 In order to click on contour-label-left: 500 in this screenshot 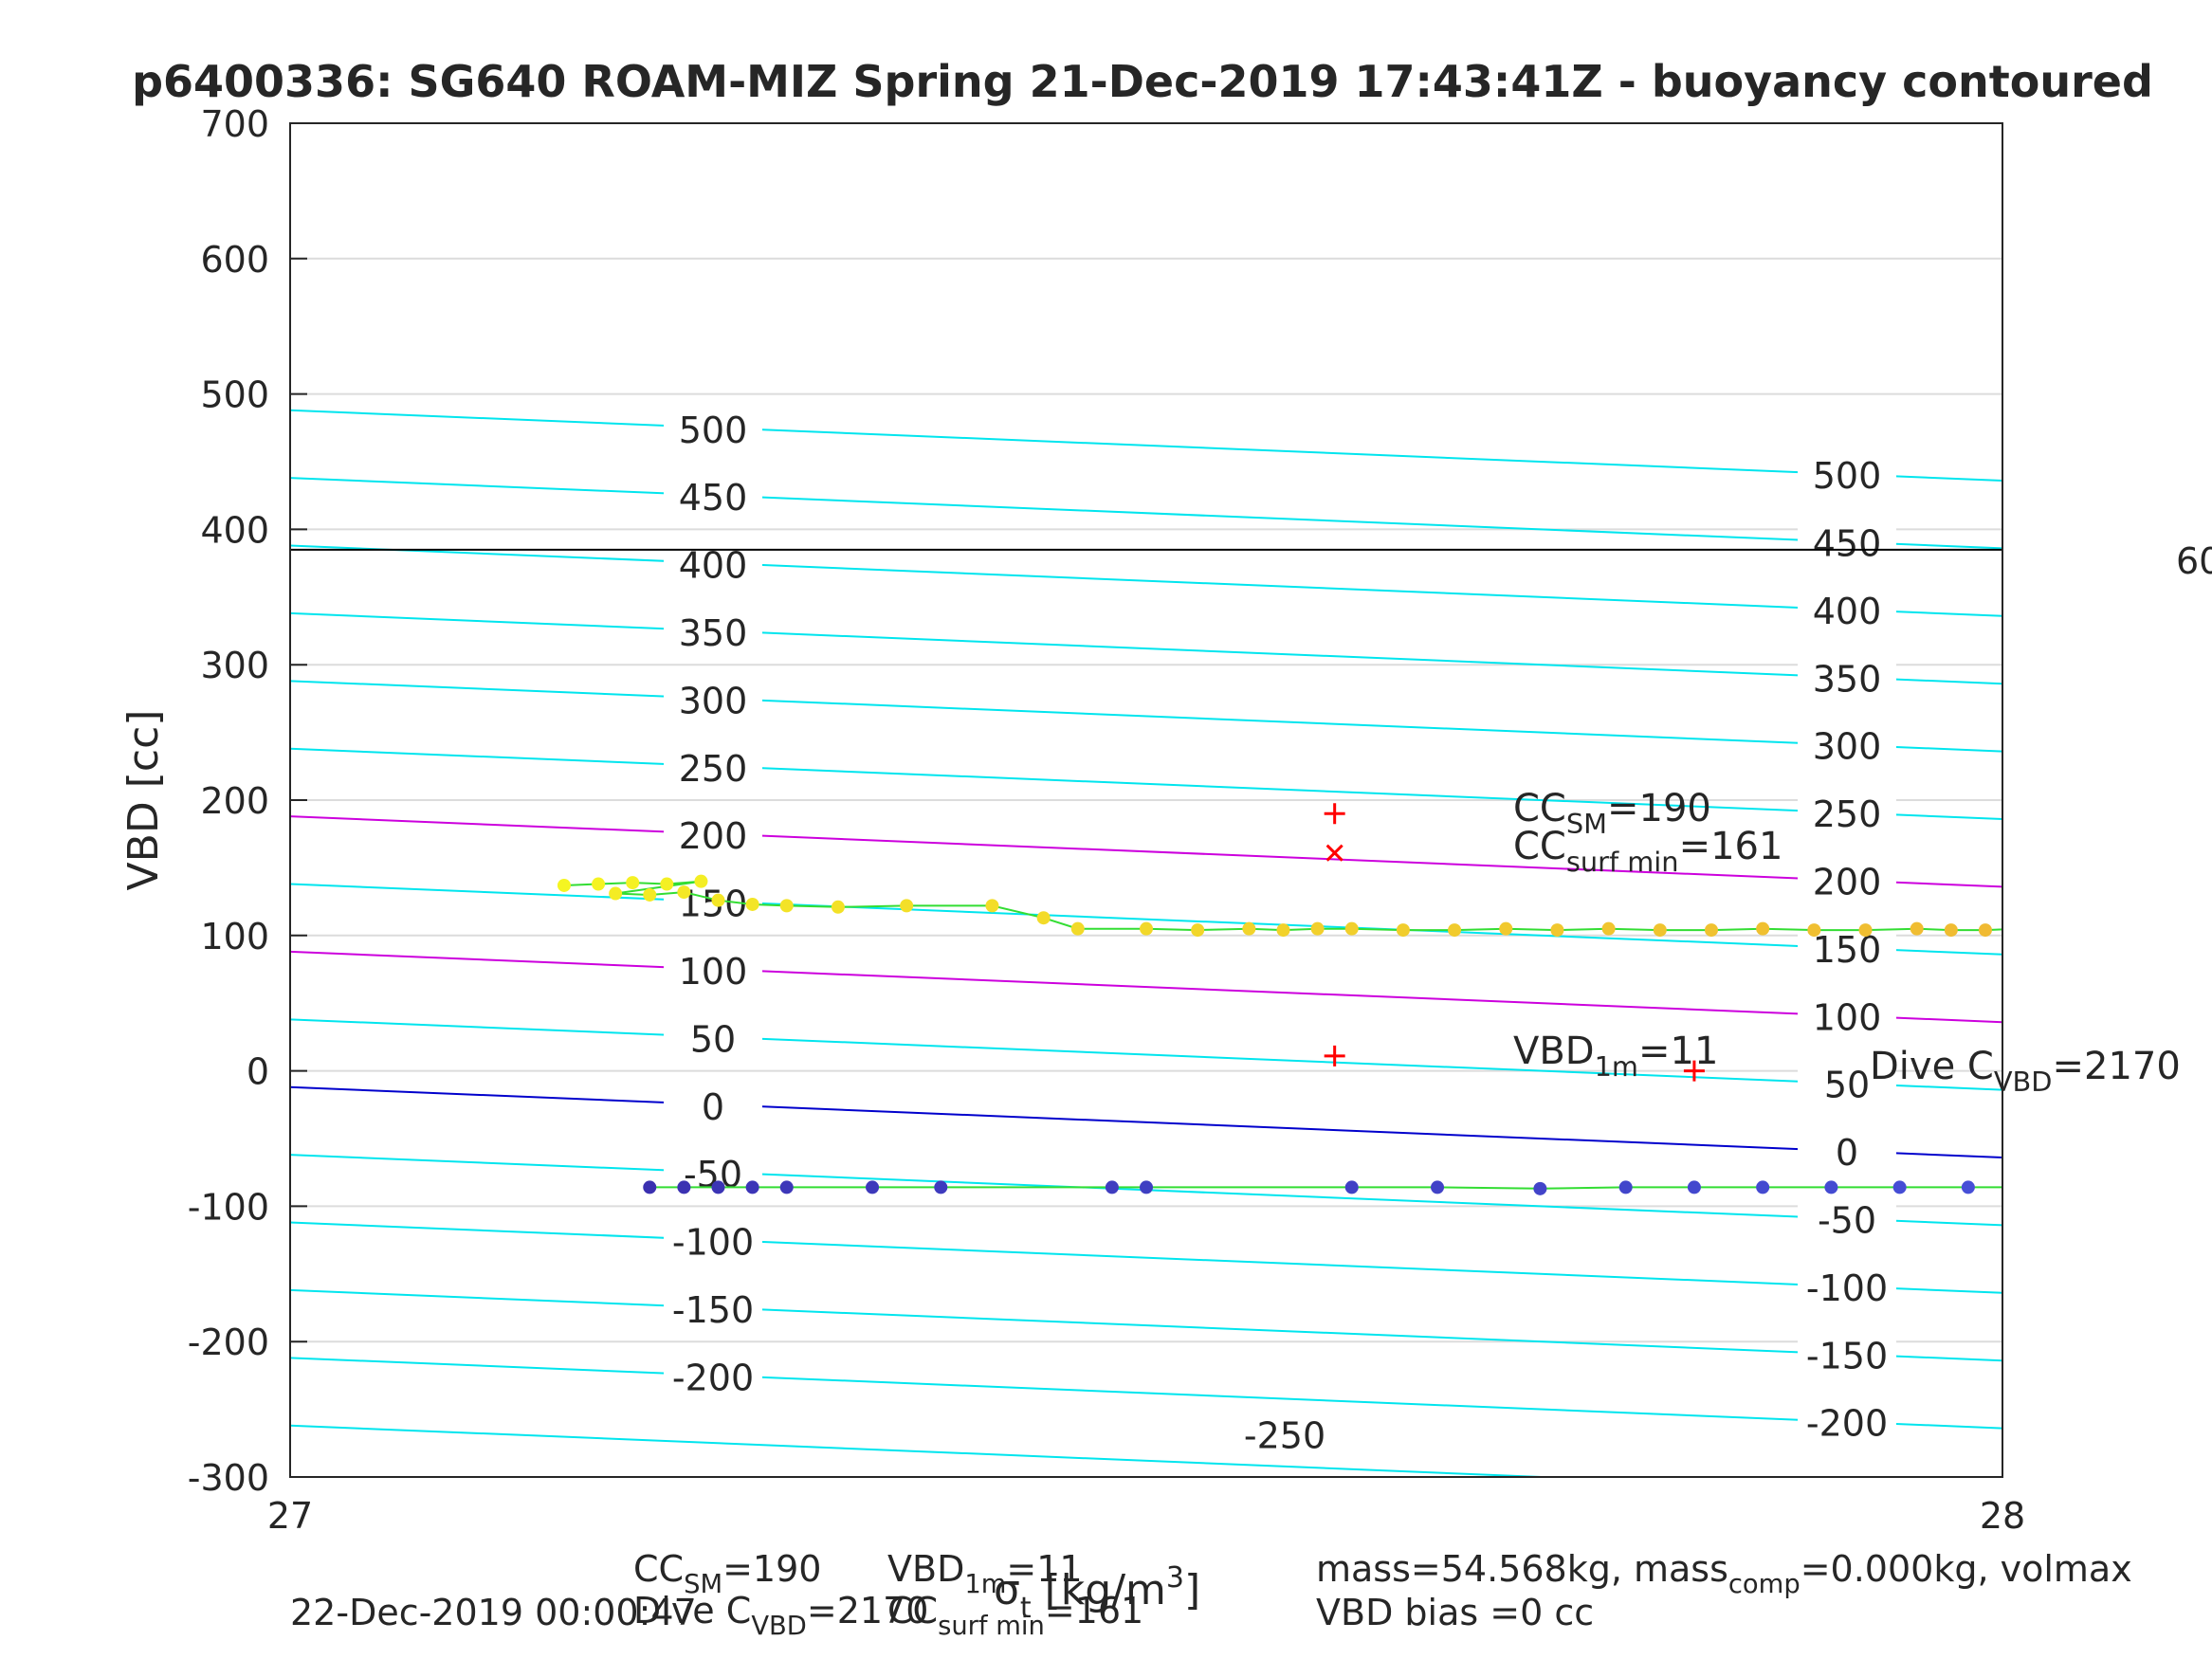, I will do `click(713, 430)`.